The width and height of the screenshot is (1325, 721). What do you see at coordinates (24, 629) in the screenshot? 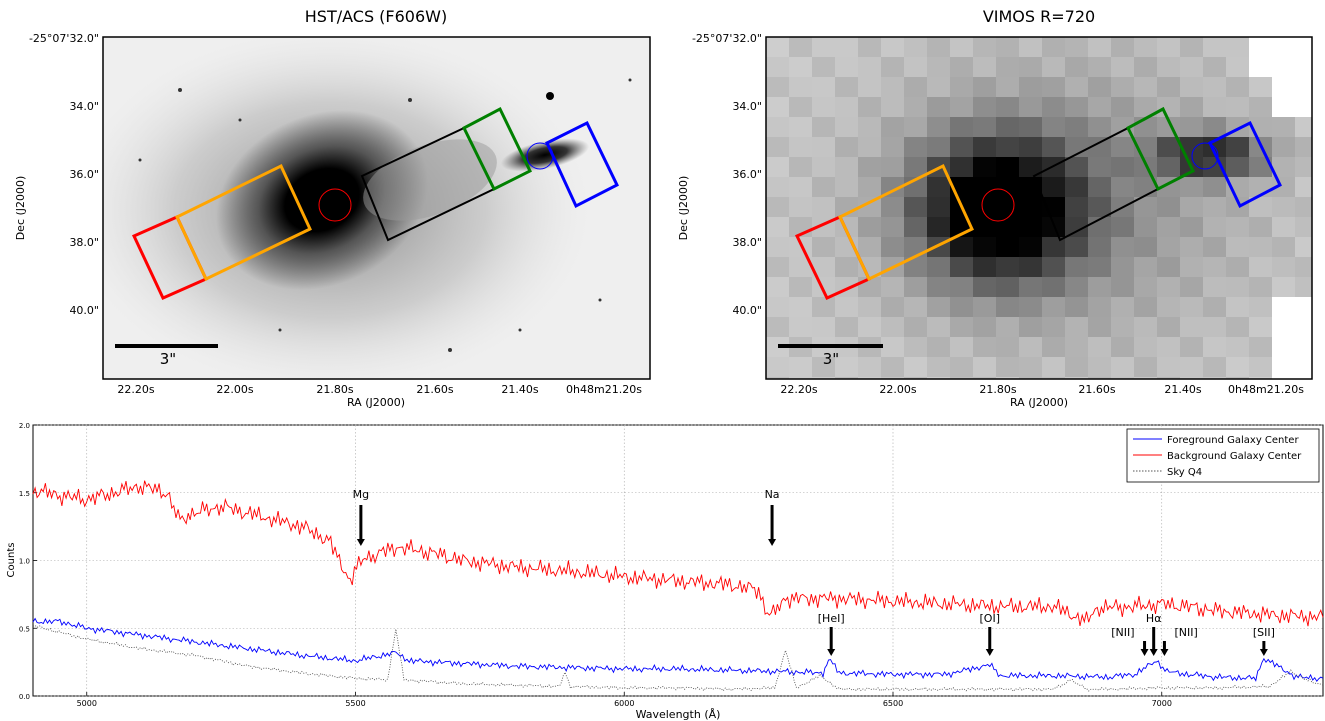
I see `y-tick-label: 0.5` at bounding box center [24, 629].